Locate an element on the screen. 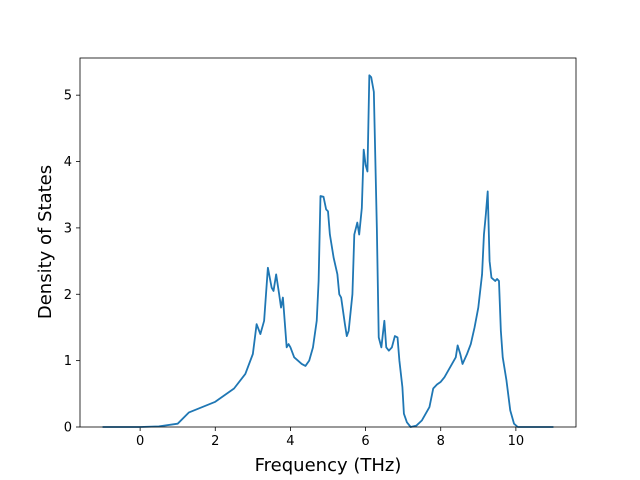  y-tick-label: 4 is located at coordinates (68, 162).